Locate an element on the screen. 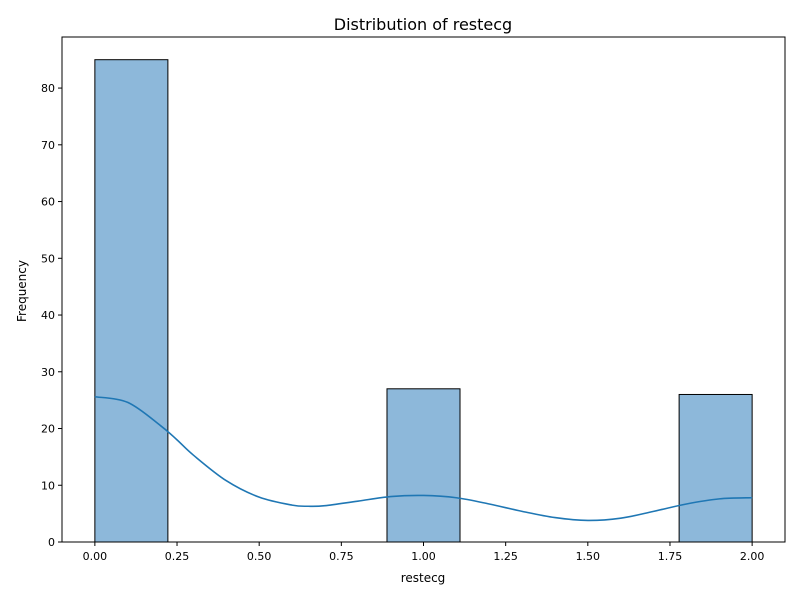 This screenshot has width=800, height=600. x-tick-label: 1.00 is located at coordinates (423, 556).